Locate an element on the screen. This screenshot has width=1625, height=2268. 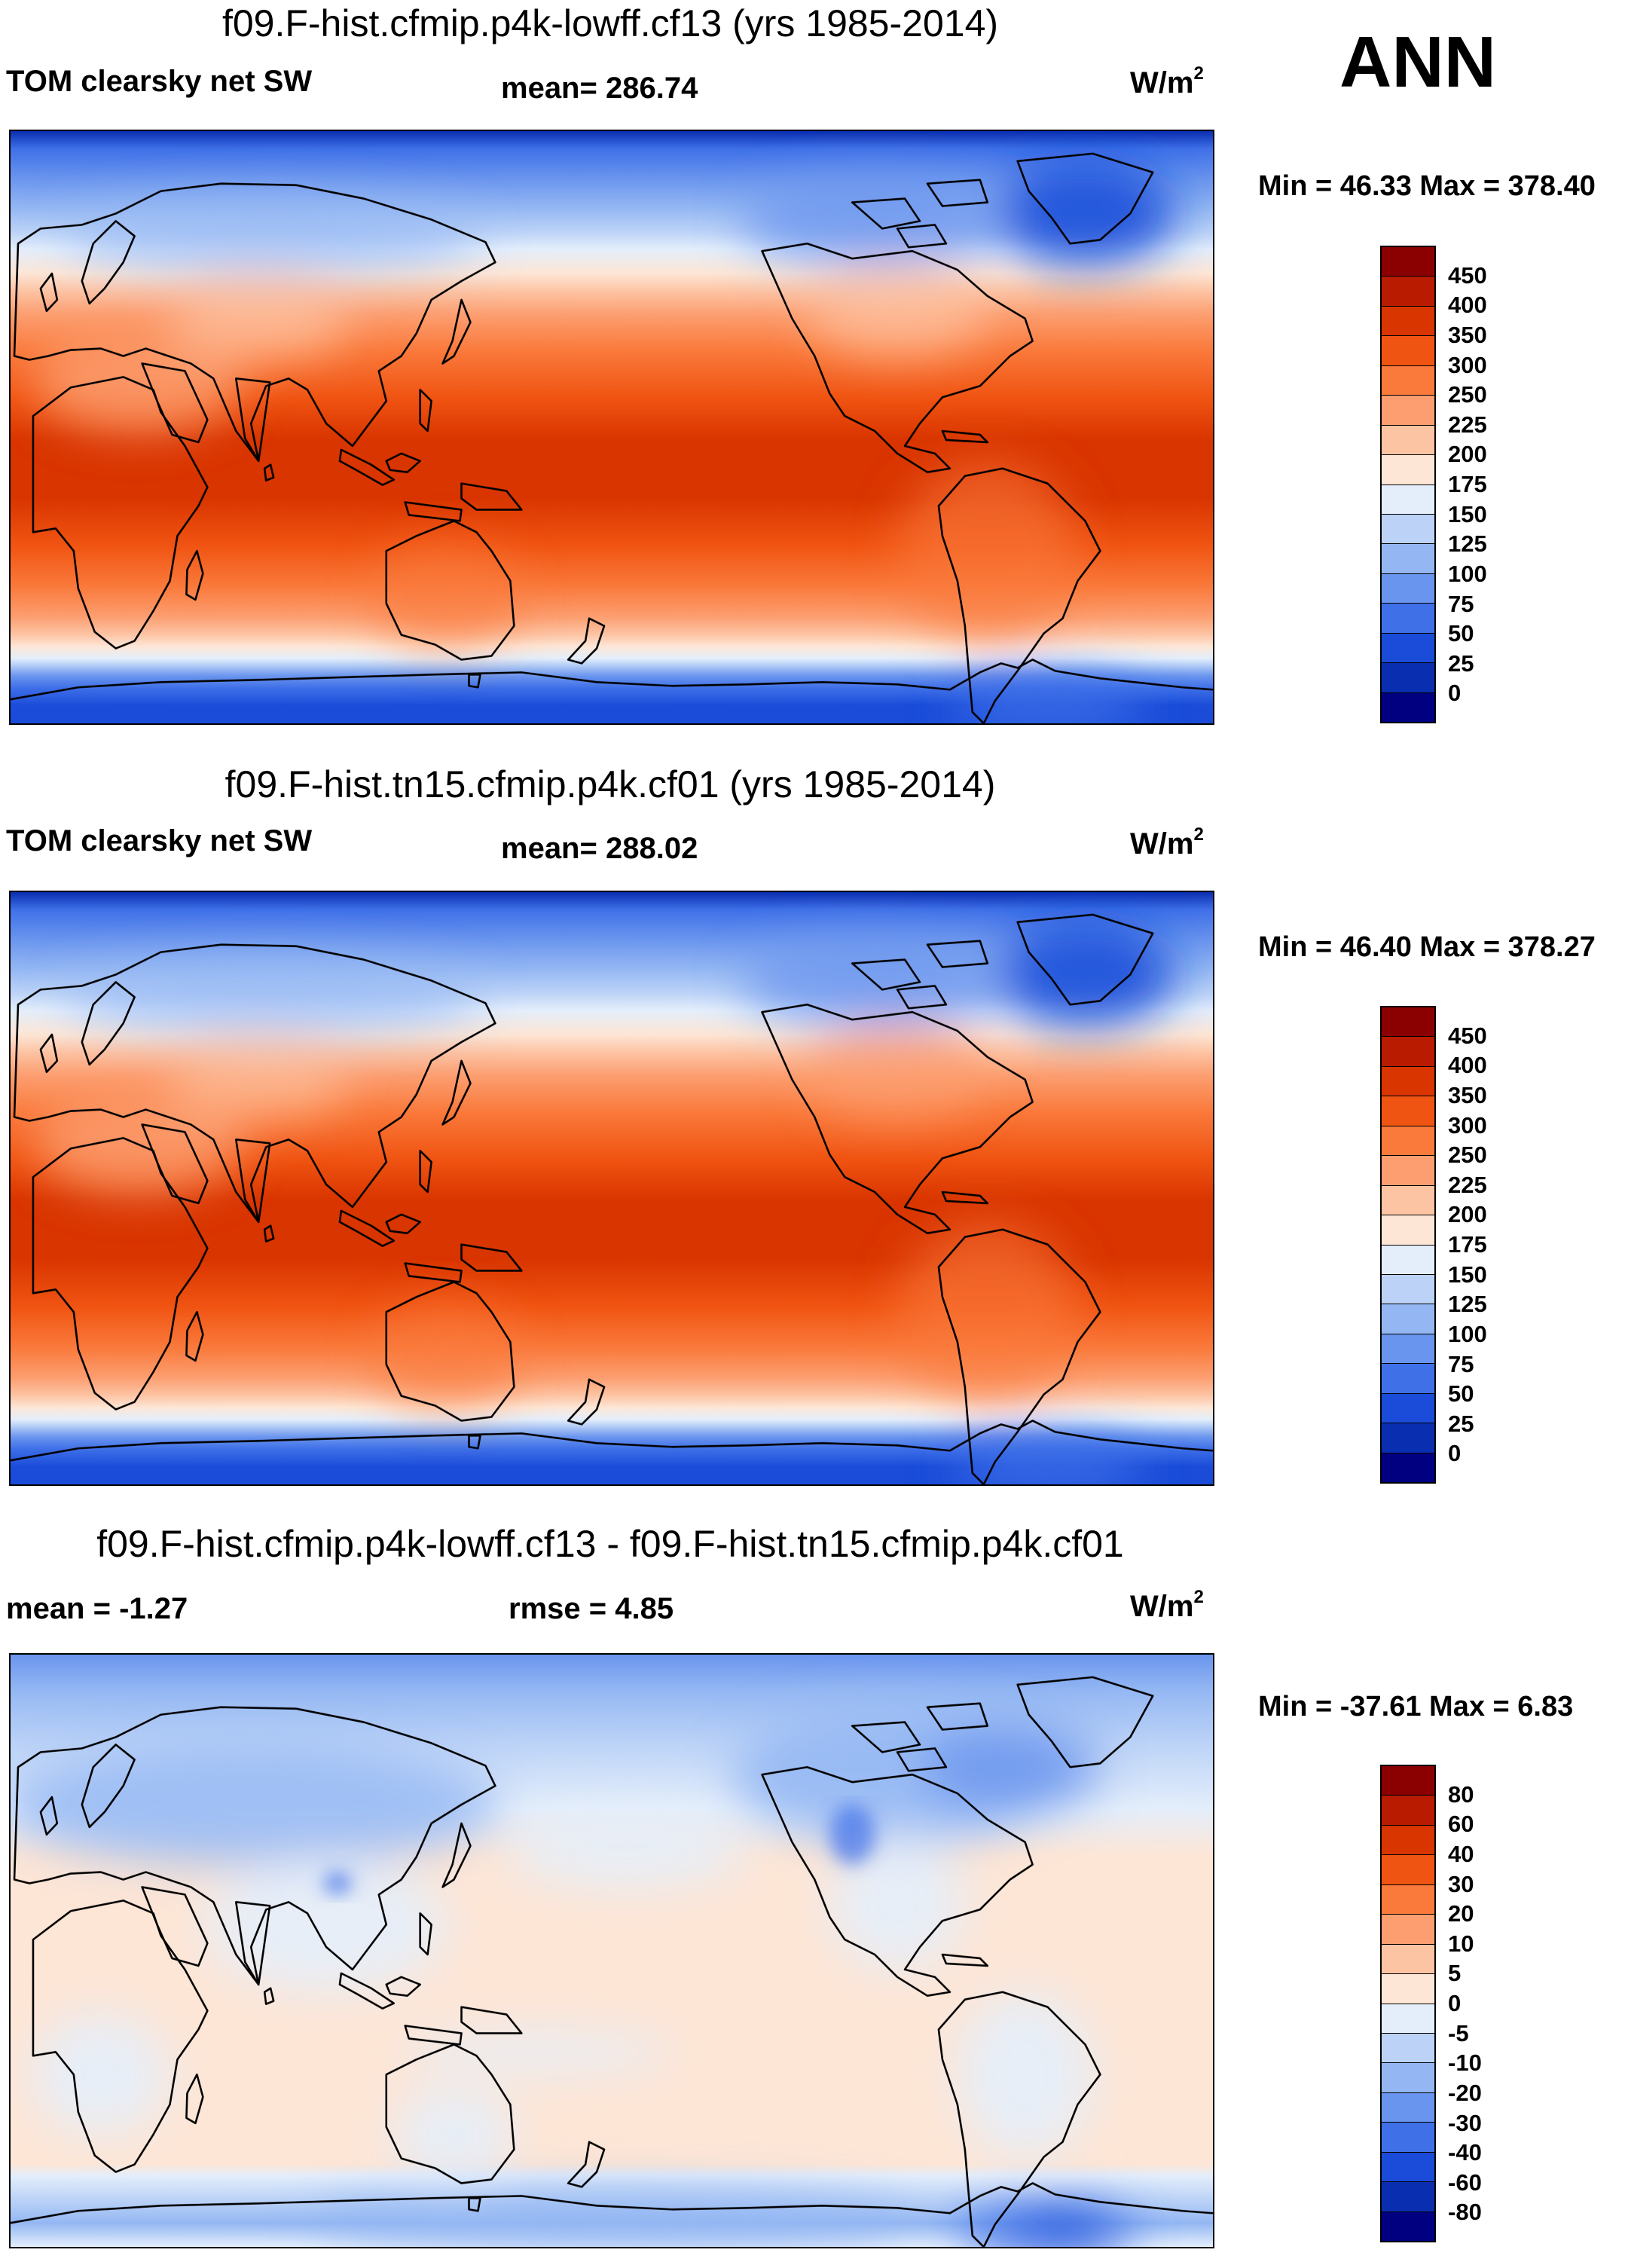
colorbar-tick-label: -10 is located at coordinates (1465, 2063).